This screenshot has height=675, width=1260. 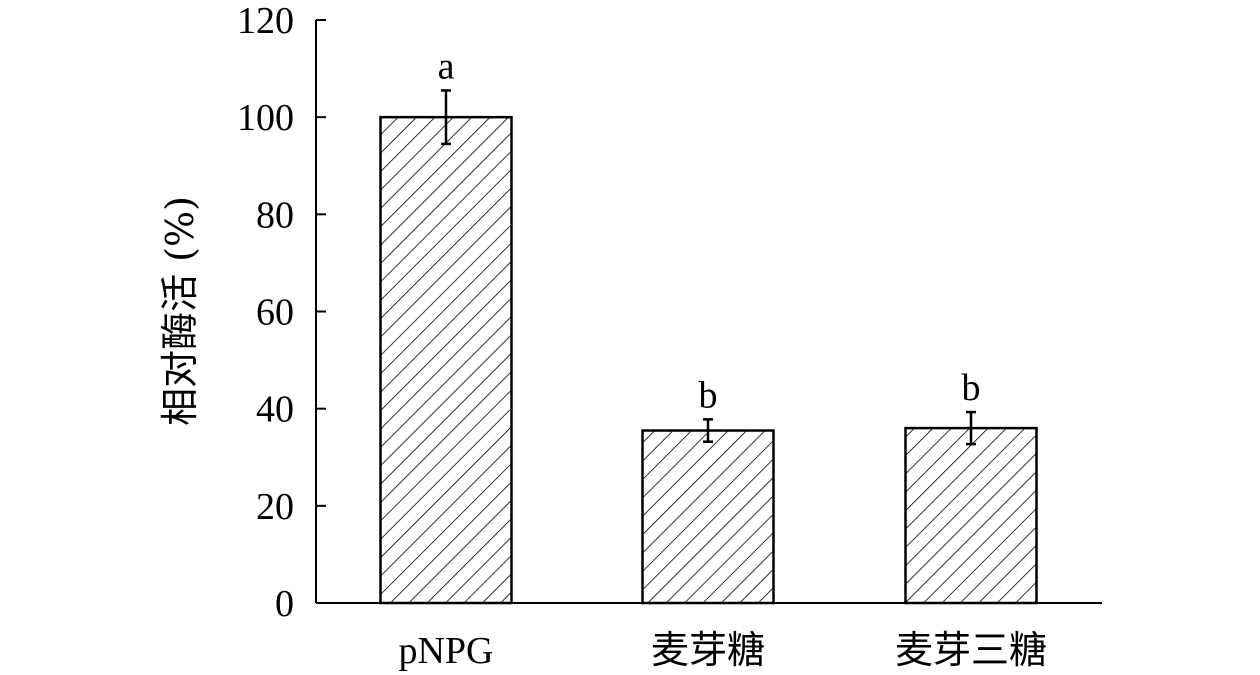 I want to click on category-label: pNPG, so click(x=445, y=651).